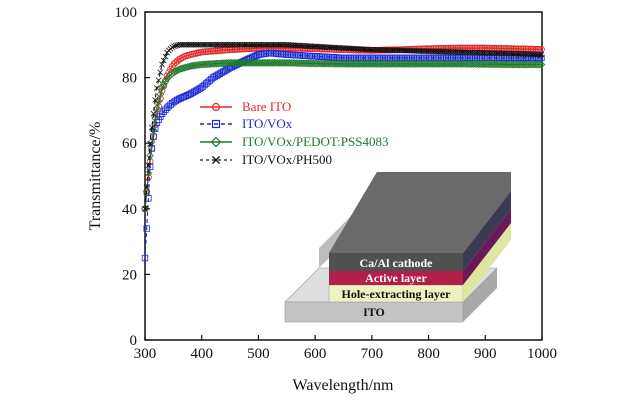 Image resolution: width=633 pixels, height=400 pixels. I want to click on y-tick-label: 80, so click(129, 79).